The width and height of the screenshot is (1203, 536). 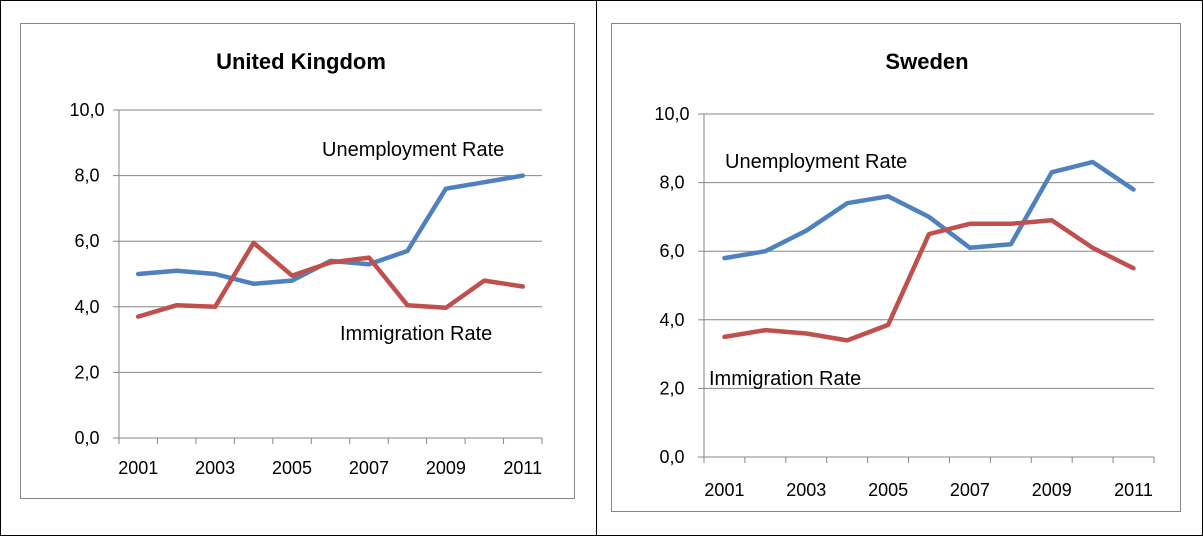 What do you see at coordinates (301, 61) in the screenshot?
I see `chart-title: United Kingdom` at bounding box center [301, 61].